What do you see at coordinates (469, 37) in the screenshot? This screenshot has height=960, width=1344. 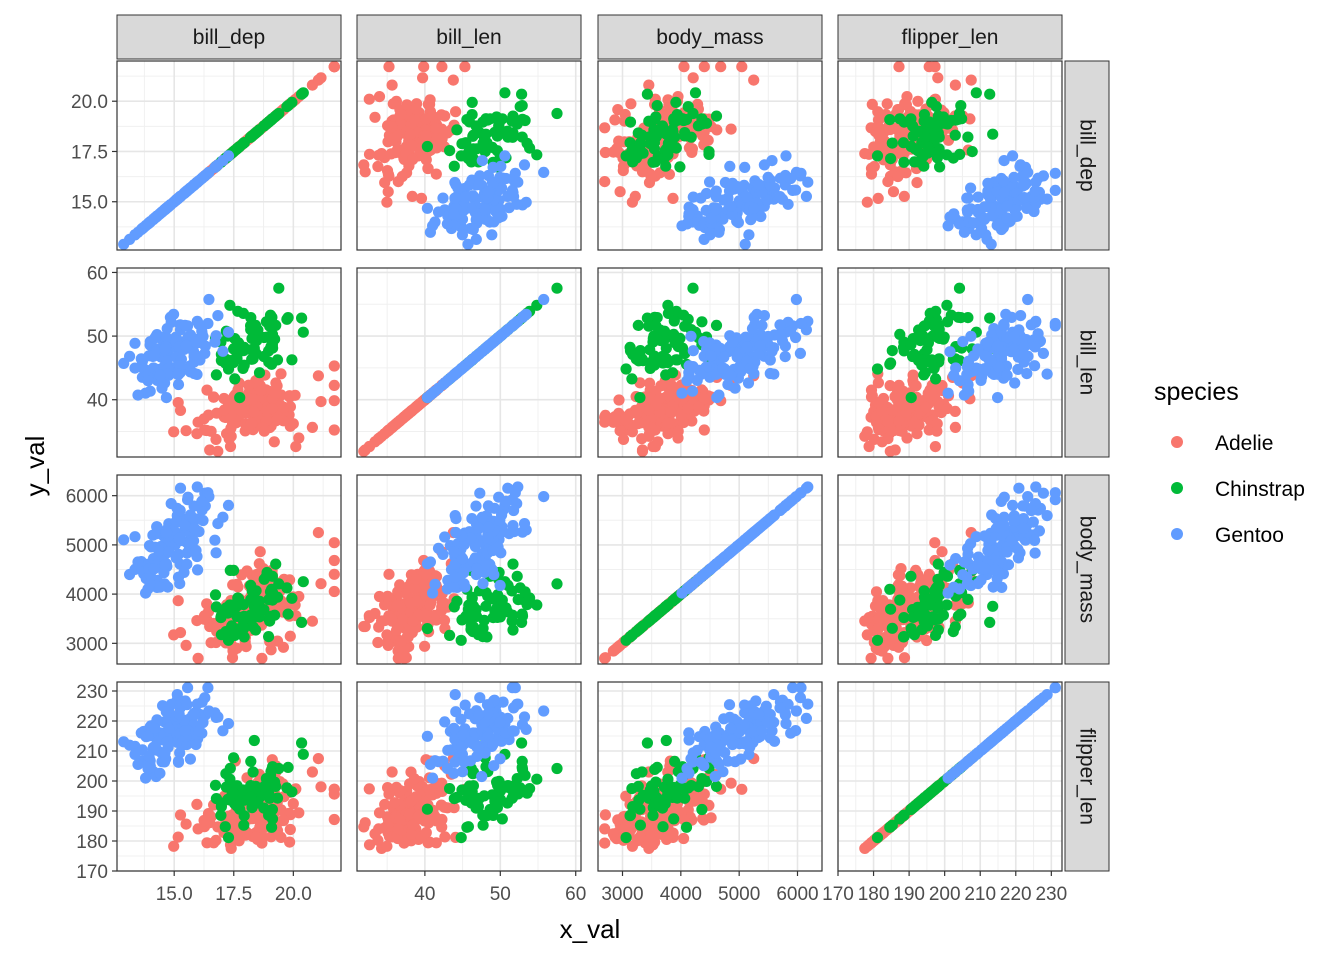 I see `strip-background` at bounding box center [469, 37].